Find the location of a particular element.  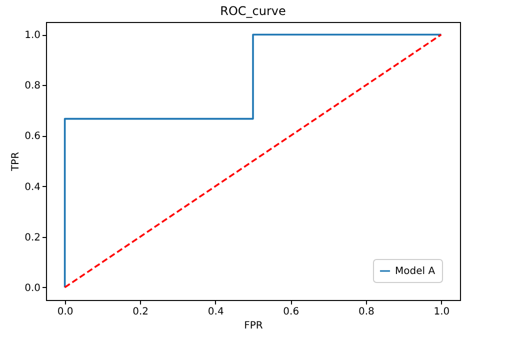

y-axis-title: TPR is located at coordinates (16, 162).